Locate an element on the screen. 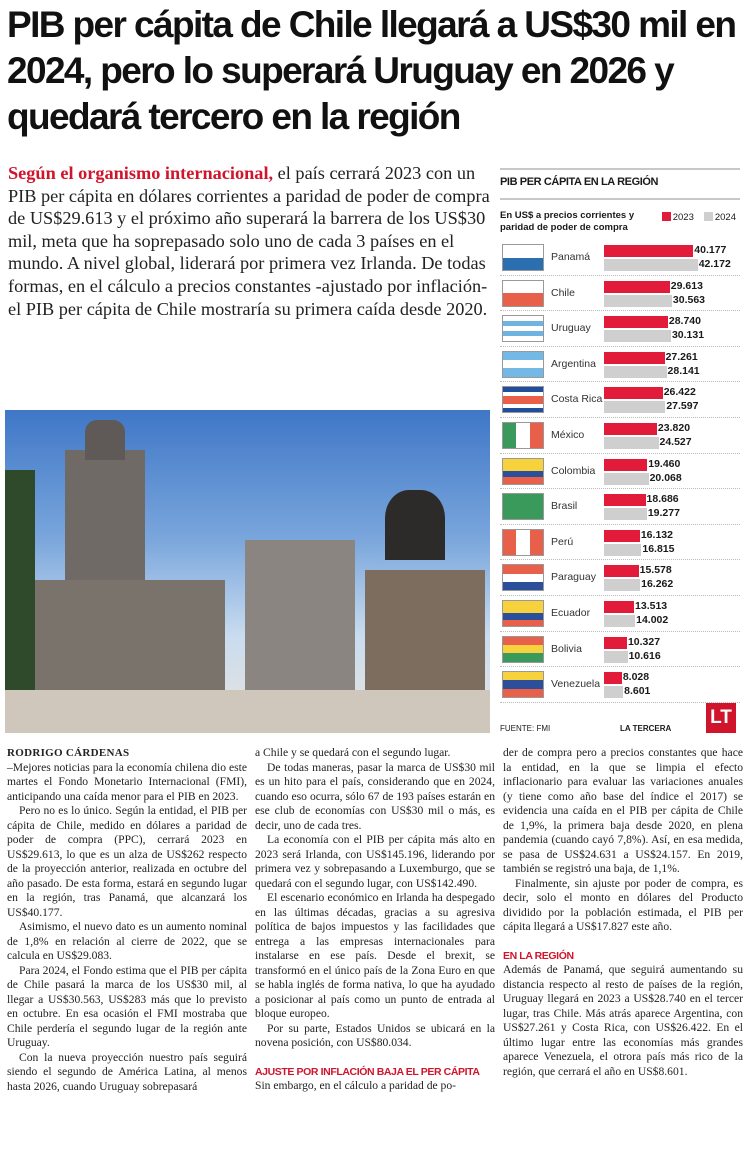  lede-highlight: Según el organismo internacional, is located at coordinates (141, 173).